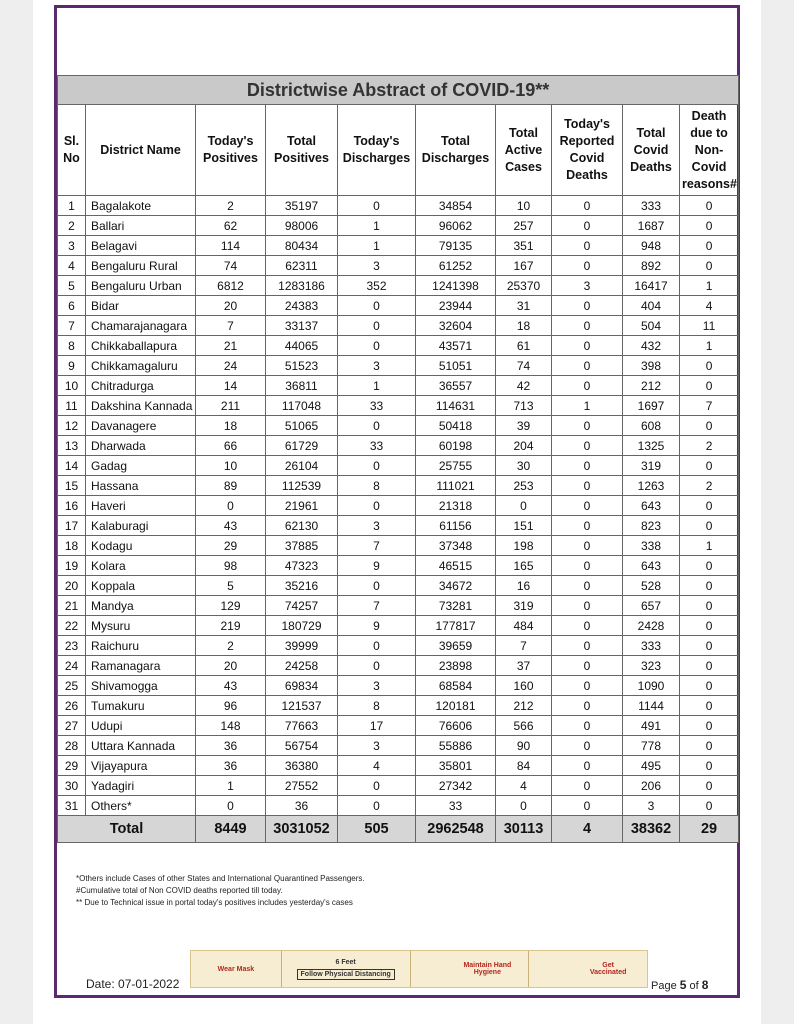  I want to click on cell: 165, so click(523, 565).